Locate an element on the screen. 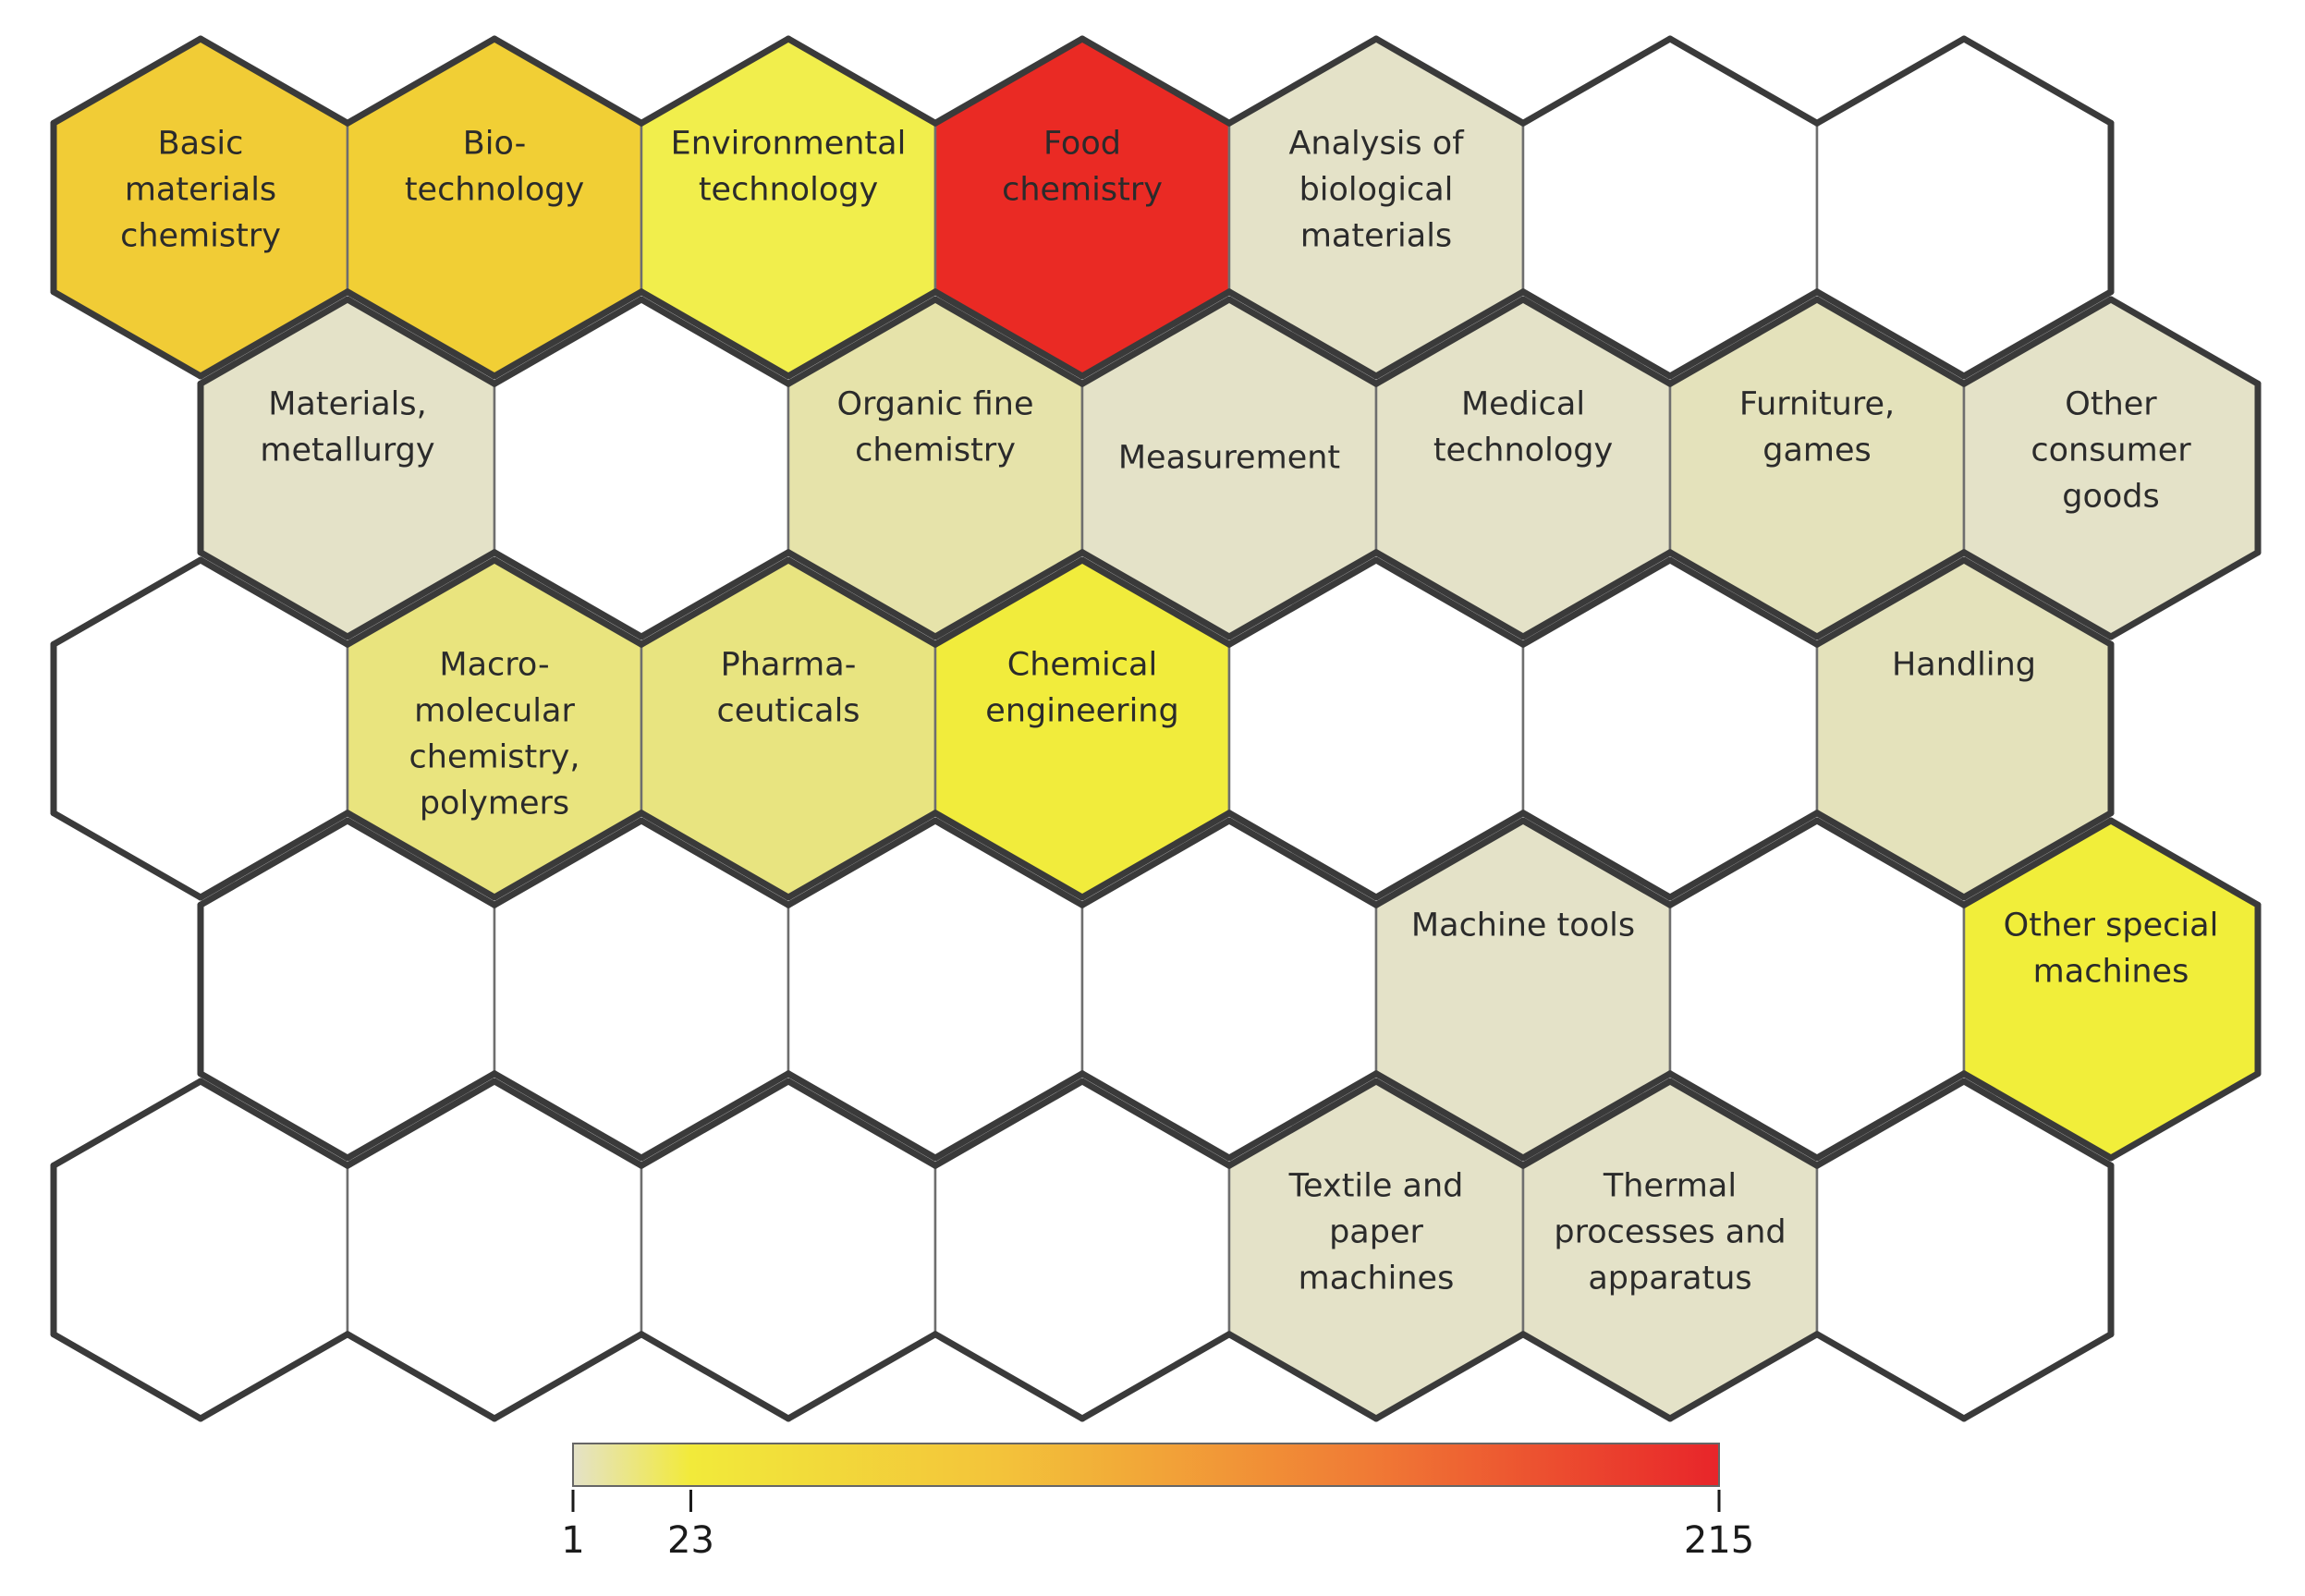  hex-label-line: Machine tools is located at coordinates (1523, 926).